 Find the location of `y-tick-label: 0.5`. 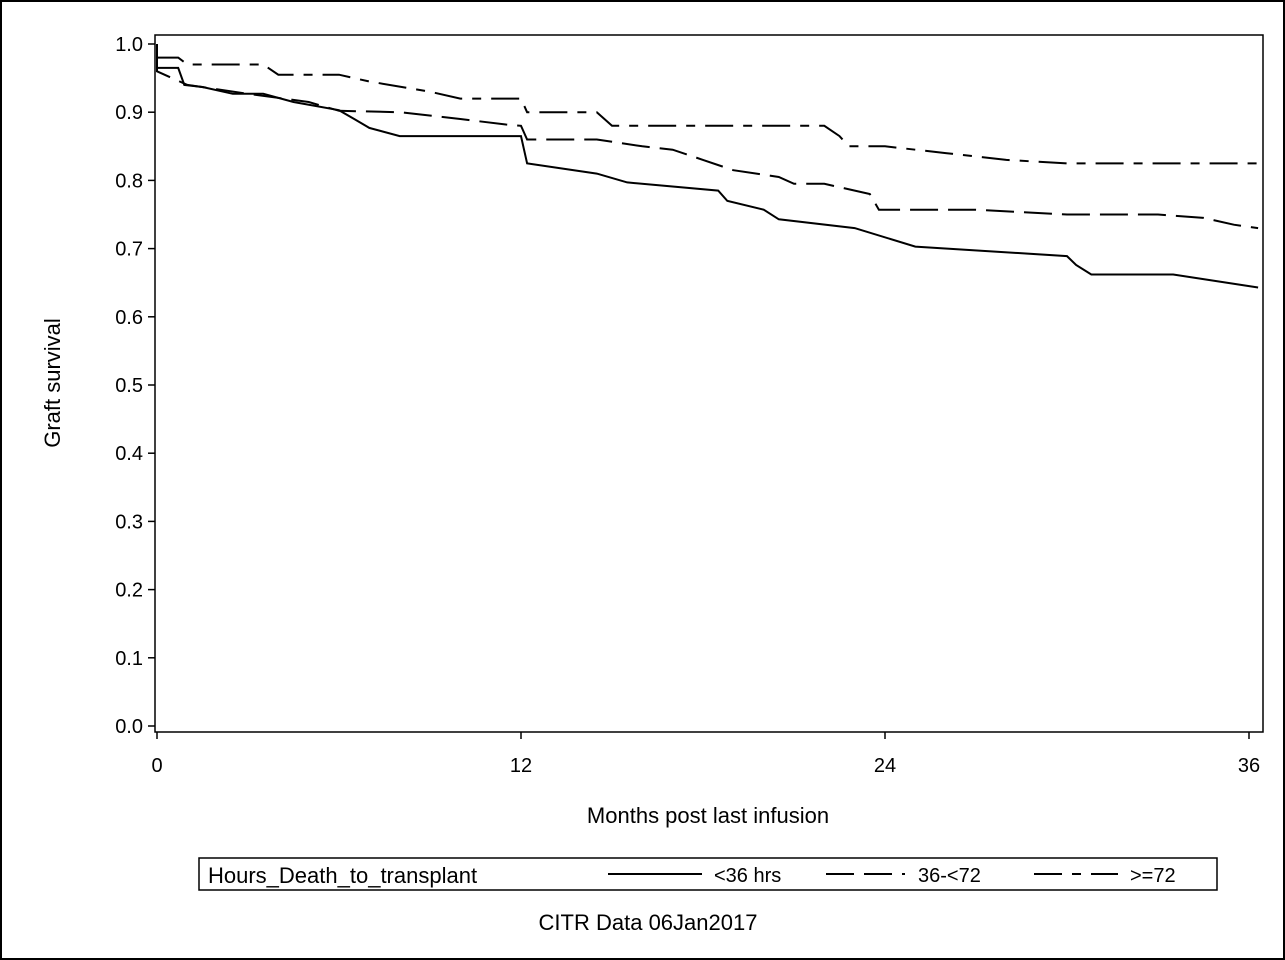

y-tick-label: 0.5 is located at coordinates (129, 386).